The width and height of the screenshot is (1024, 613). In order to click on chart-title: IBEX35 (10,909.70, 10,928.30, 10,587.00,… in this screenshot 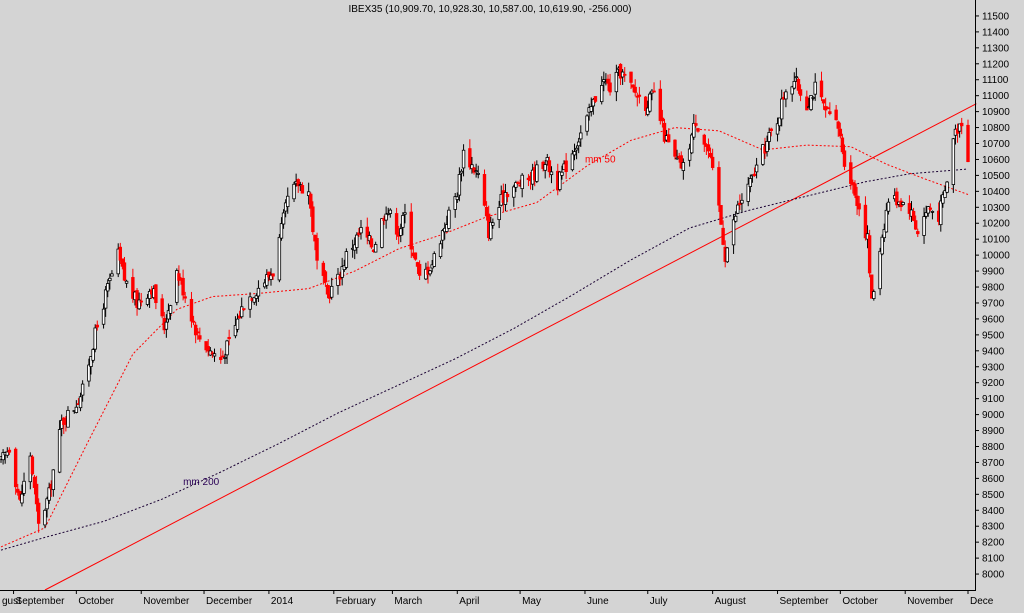, I will do `click(489, 9)`.